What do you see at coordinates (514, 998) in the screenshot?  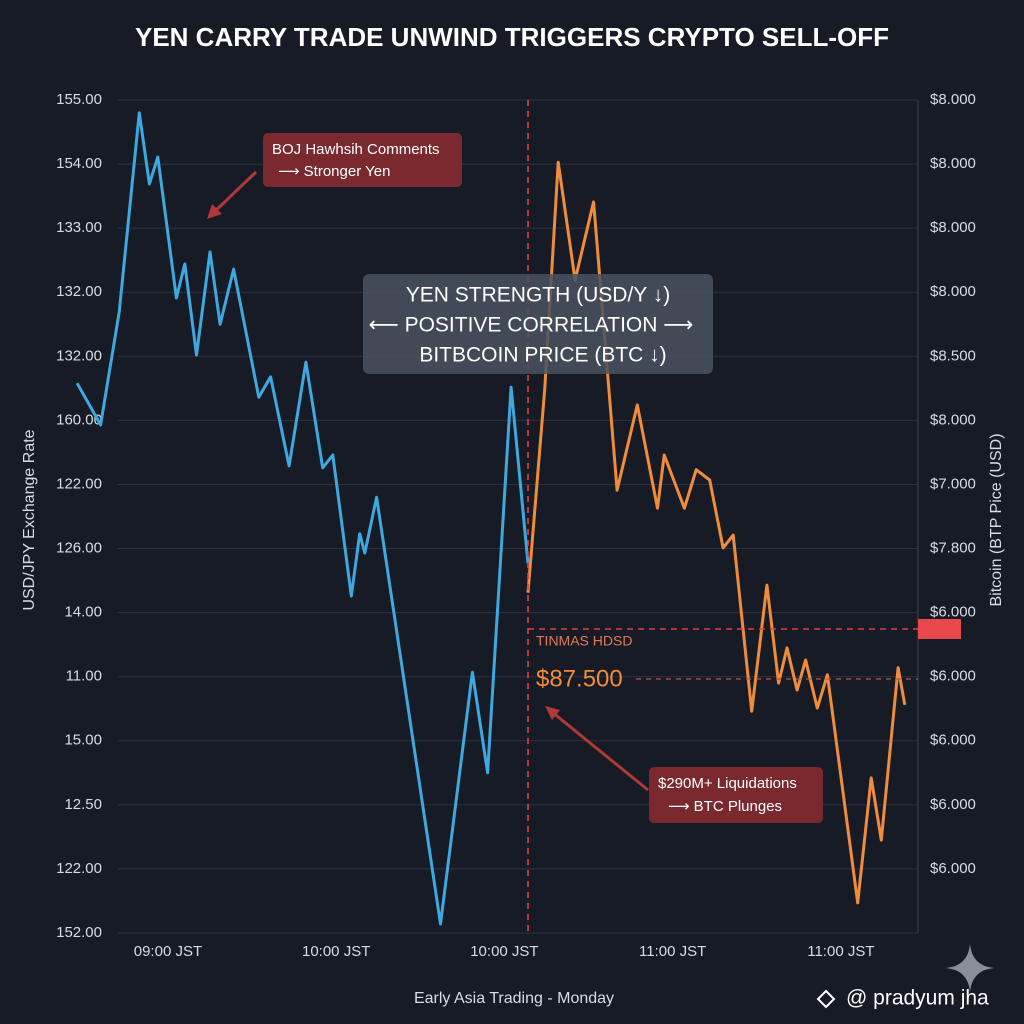 I see `x-axis-label: Early Asia Trading - Monday` at bounding box center [514, 998].